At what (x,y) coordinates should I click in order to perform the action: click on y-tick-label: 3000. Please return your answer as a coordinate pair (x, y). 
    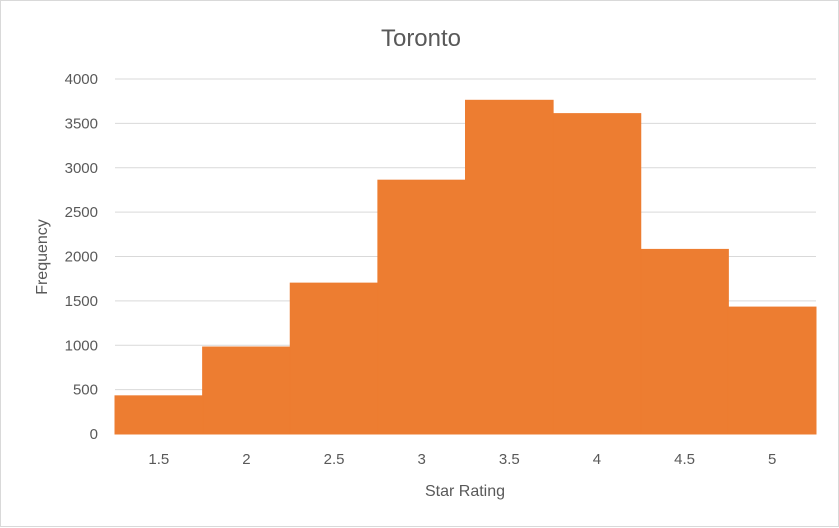
    Looking at the image, I should click on (81, 168).